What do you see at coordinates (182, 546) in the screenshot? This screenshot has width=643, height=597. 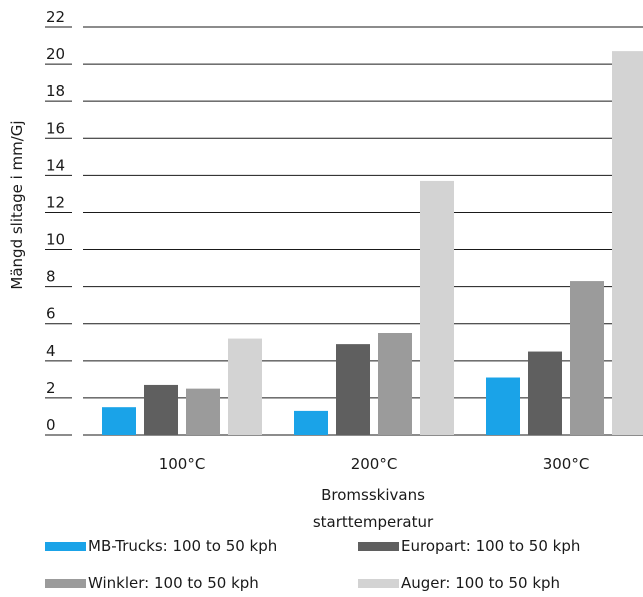 I see `legend-label: MB-Trucks: 100 to 50 kph` at bounding box center [182, 546].